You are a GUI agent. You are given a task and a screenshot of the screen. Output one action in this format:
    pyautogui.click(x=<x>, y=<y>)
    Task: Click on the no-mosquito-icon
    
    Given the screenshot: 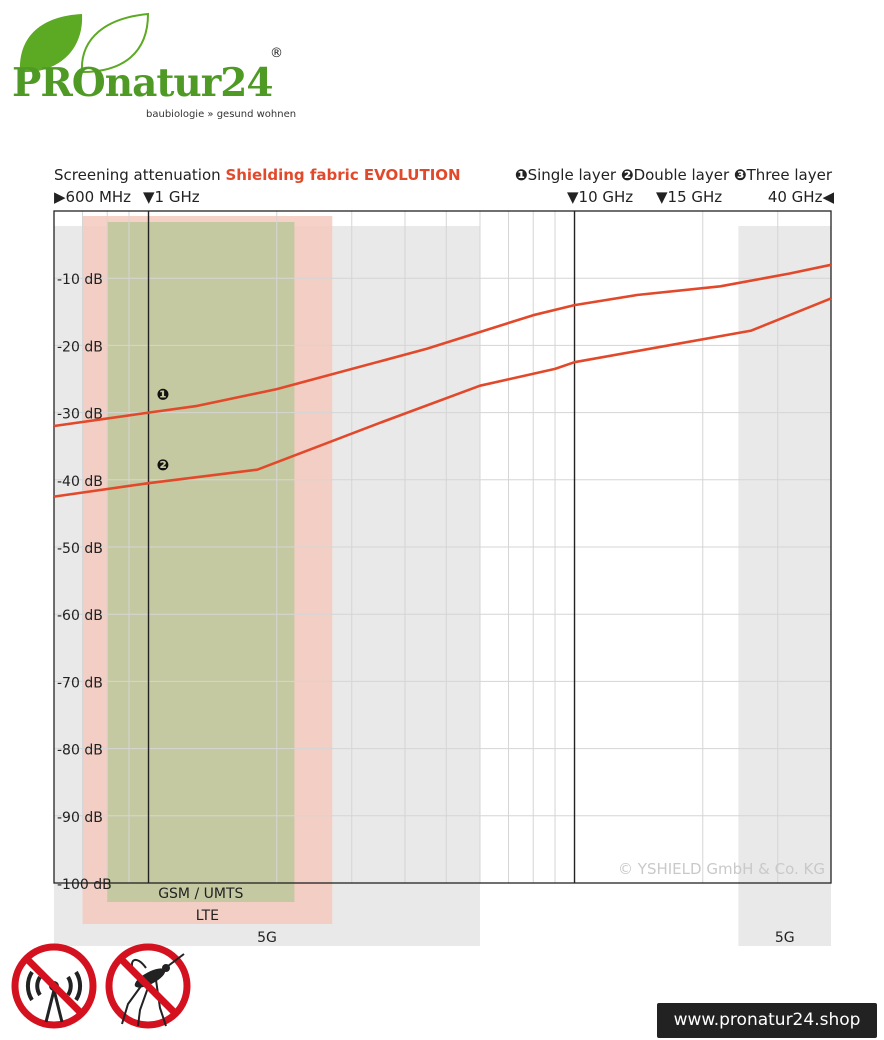 What is the action you would take?
    pyautogui.click(x=148, y=986)
    